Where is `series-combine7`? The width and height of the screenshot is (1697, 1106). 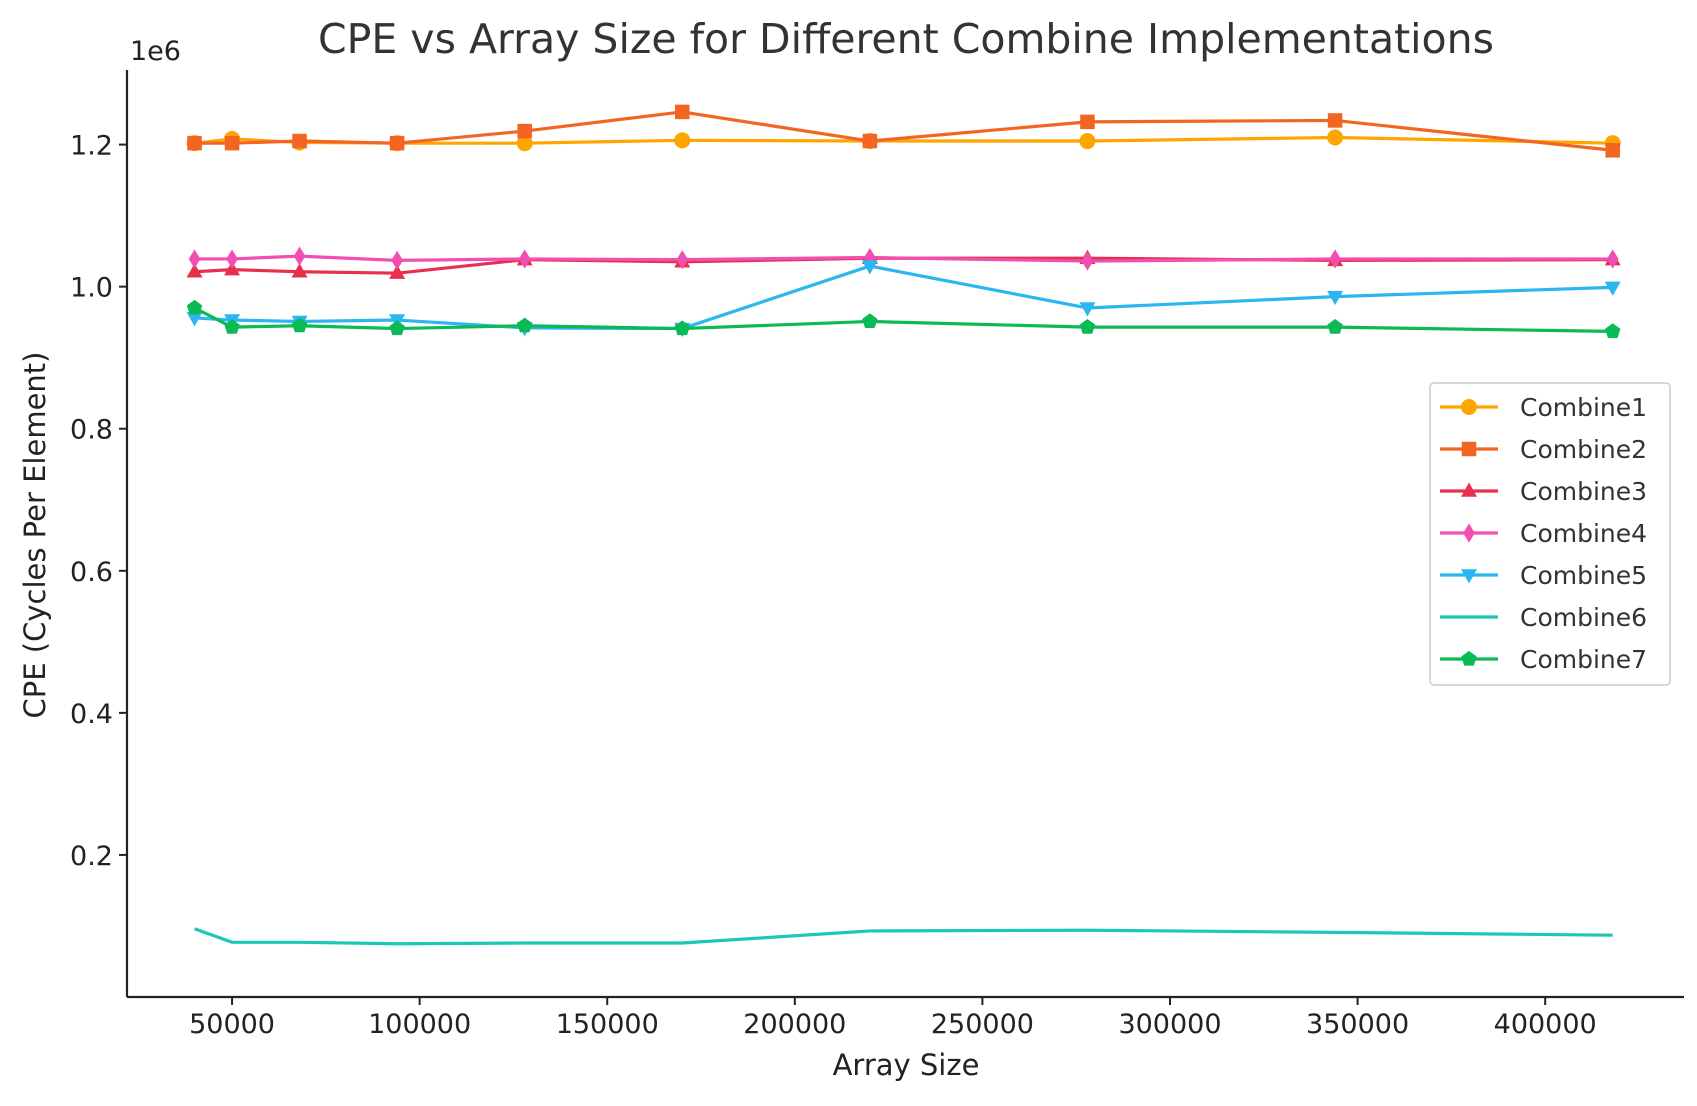
series-combine7 is located at coordinates (903, 318).